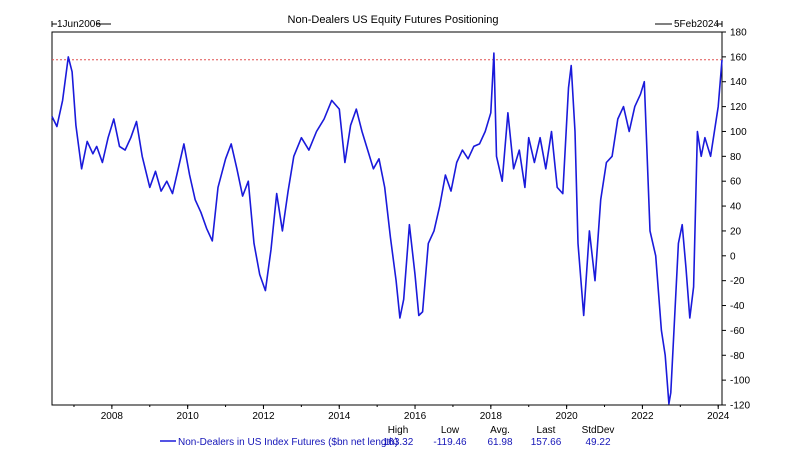 The image size is (786, 462). What do you see at coordinates (738, 57) in the screenshot?
I see `y-tick-label: 160` at bounding box center [738, 57].